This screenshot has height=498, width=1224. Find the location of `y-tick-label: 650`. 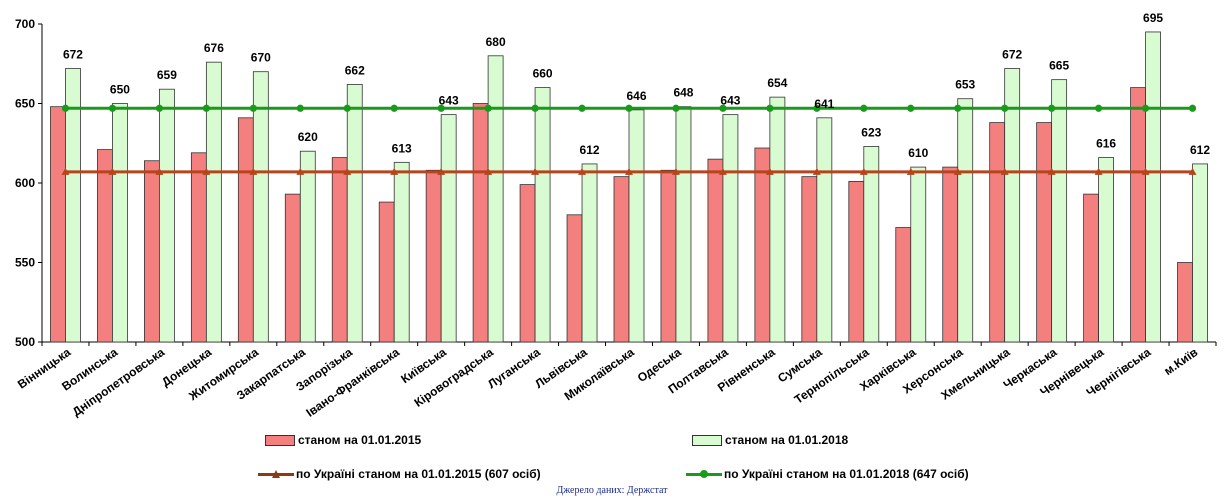

y-tick-label: 650 is located at coordinates (25, 104).